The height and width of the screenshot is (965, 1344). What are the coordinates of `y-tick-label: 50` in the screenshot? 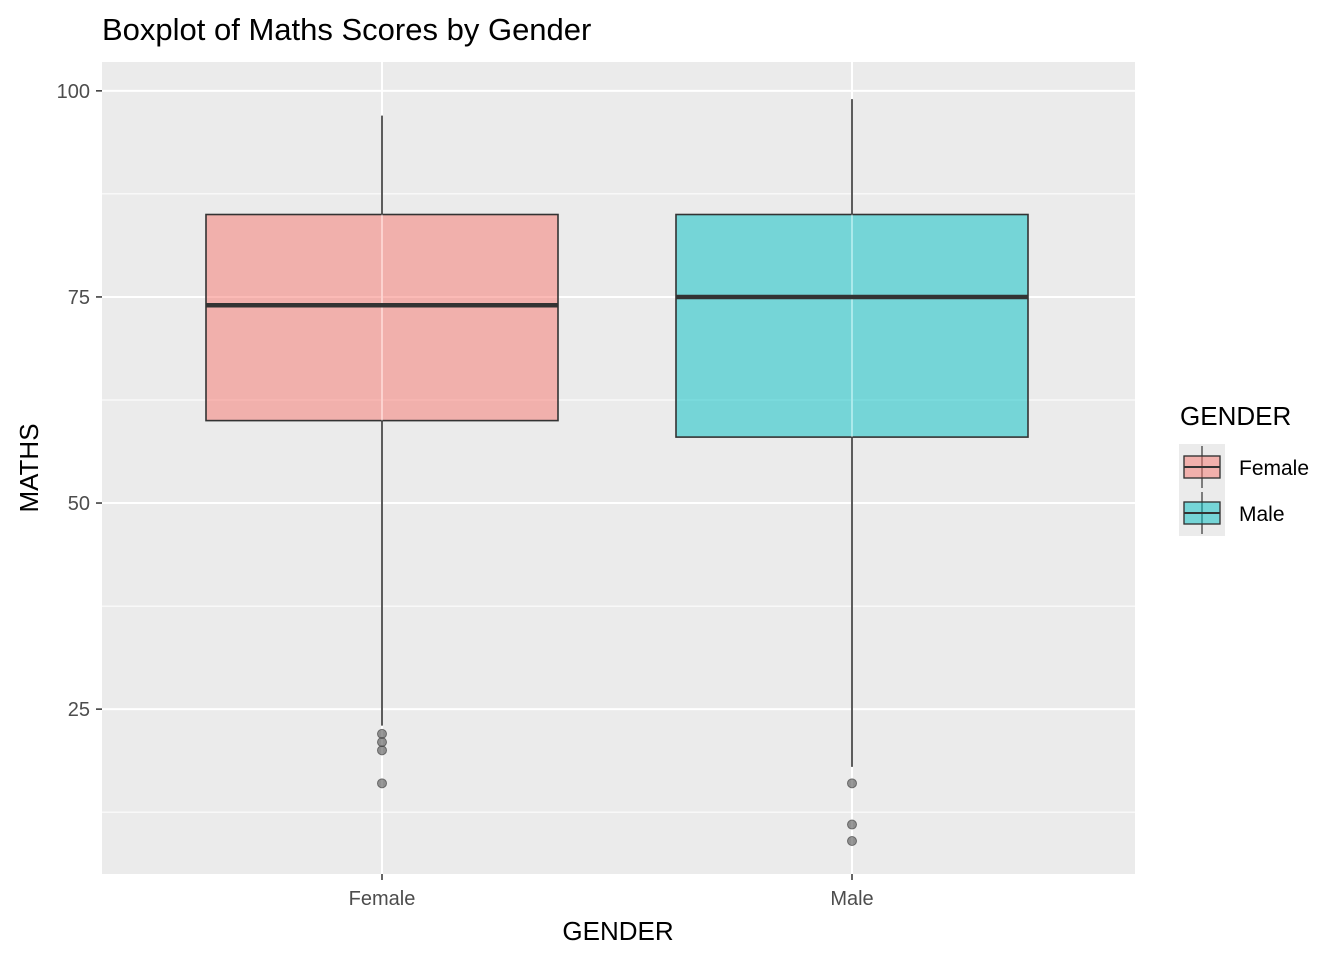 It's located at (79, 504).